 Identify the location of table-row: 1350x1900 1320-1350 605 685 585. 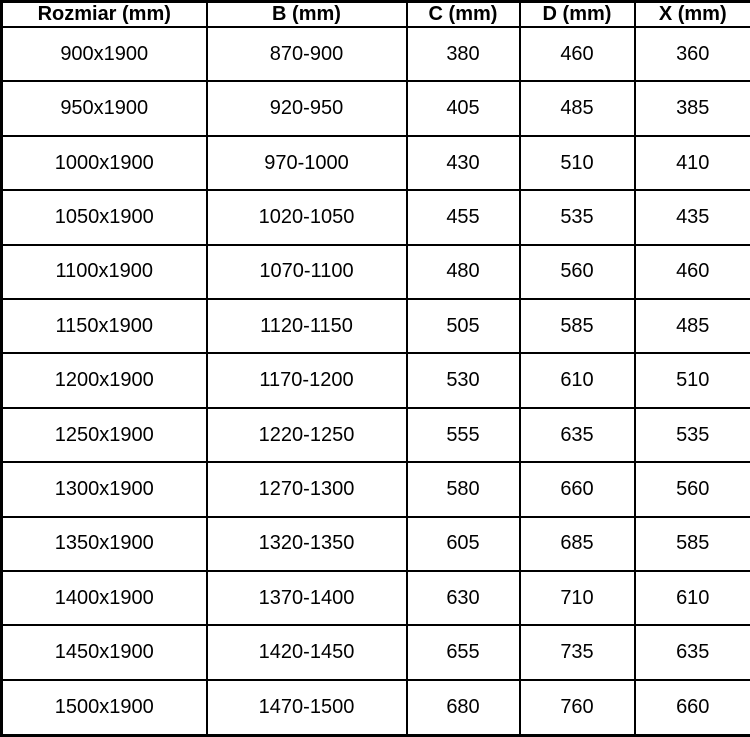
(375, 544).